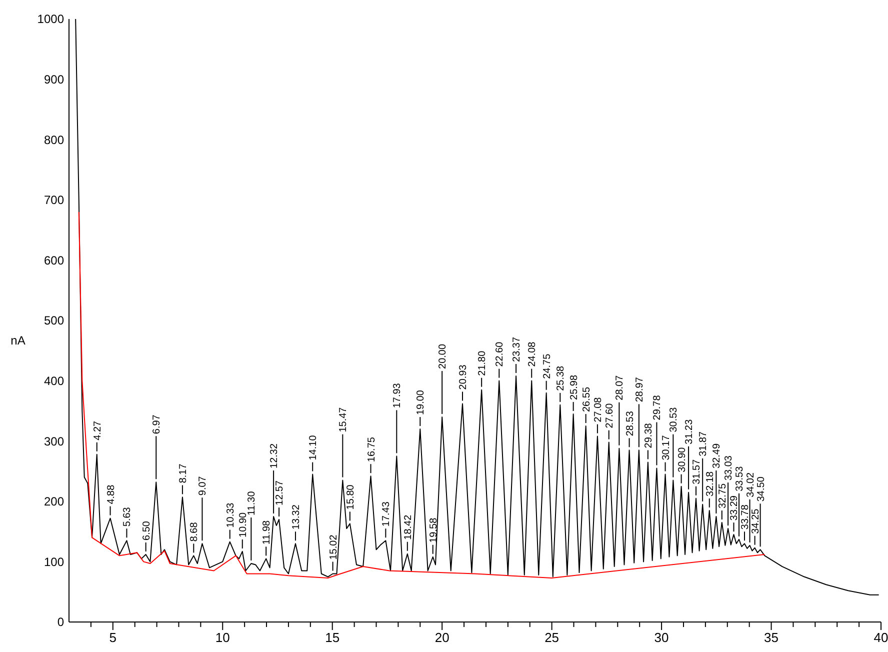 The height and width of the screenshot is (652, 888). Describe the element at coordinates (203, 486) in the screenshot. I see `annotation: 9.07` at that location.